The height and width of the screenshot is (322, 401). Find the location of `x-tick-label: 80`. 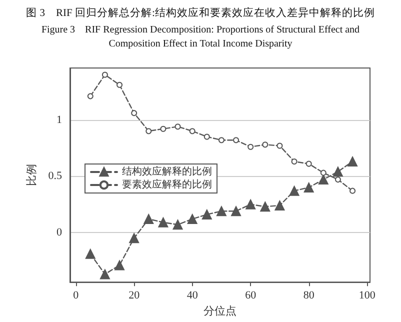

x-tick-label: 80 is located at coordinates (309, 296).